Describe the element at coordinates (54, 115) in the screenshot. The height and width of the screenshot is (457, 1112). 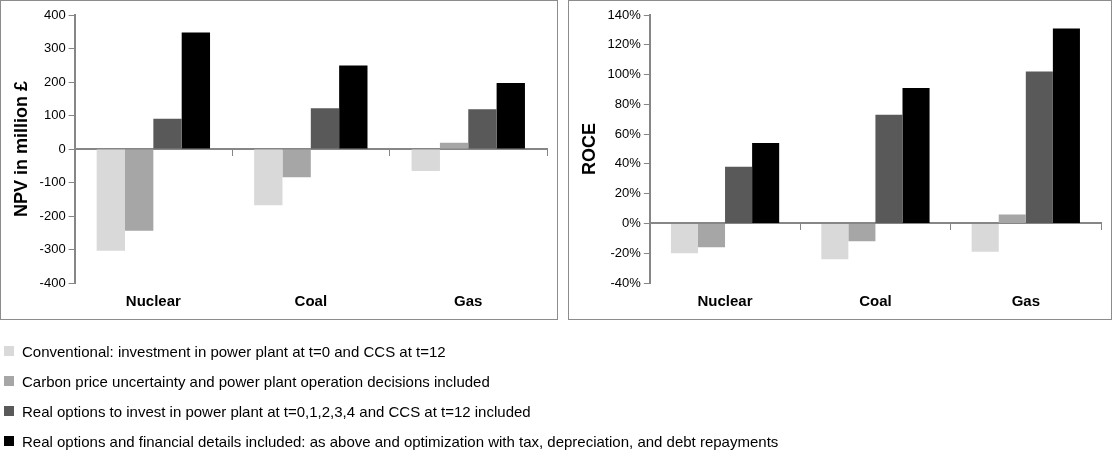
I see `y-tick-label: 100` at that location.